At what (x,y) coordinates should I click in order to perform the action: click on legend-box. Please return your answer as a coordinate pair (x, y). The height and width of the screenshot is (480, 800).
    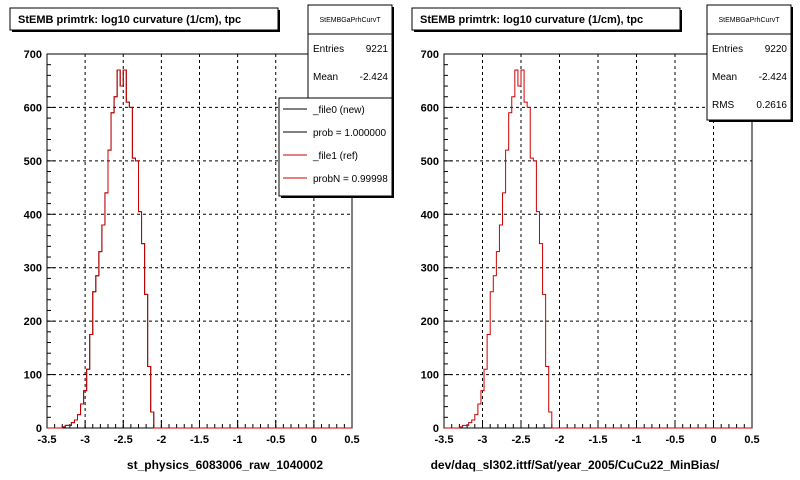
    Looking at the image, I should click on (335, 147).